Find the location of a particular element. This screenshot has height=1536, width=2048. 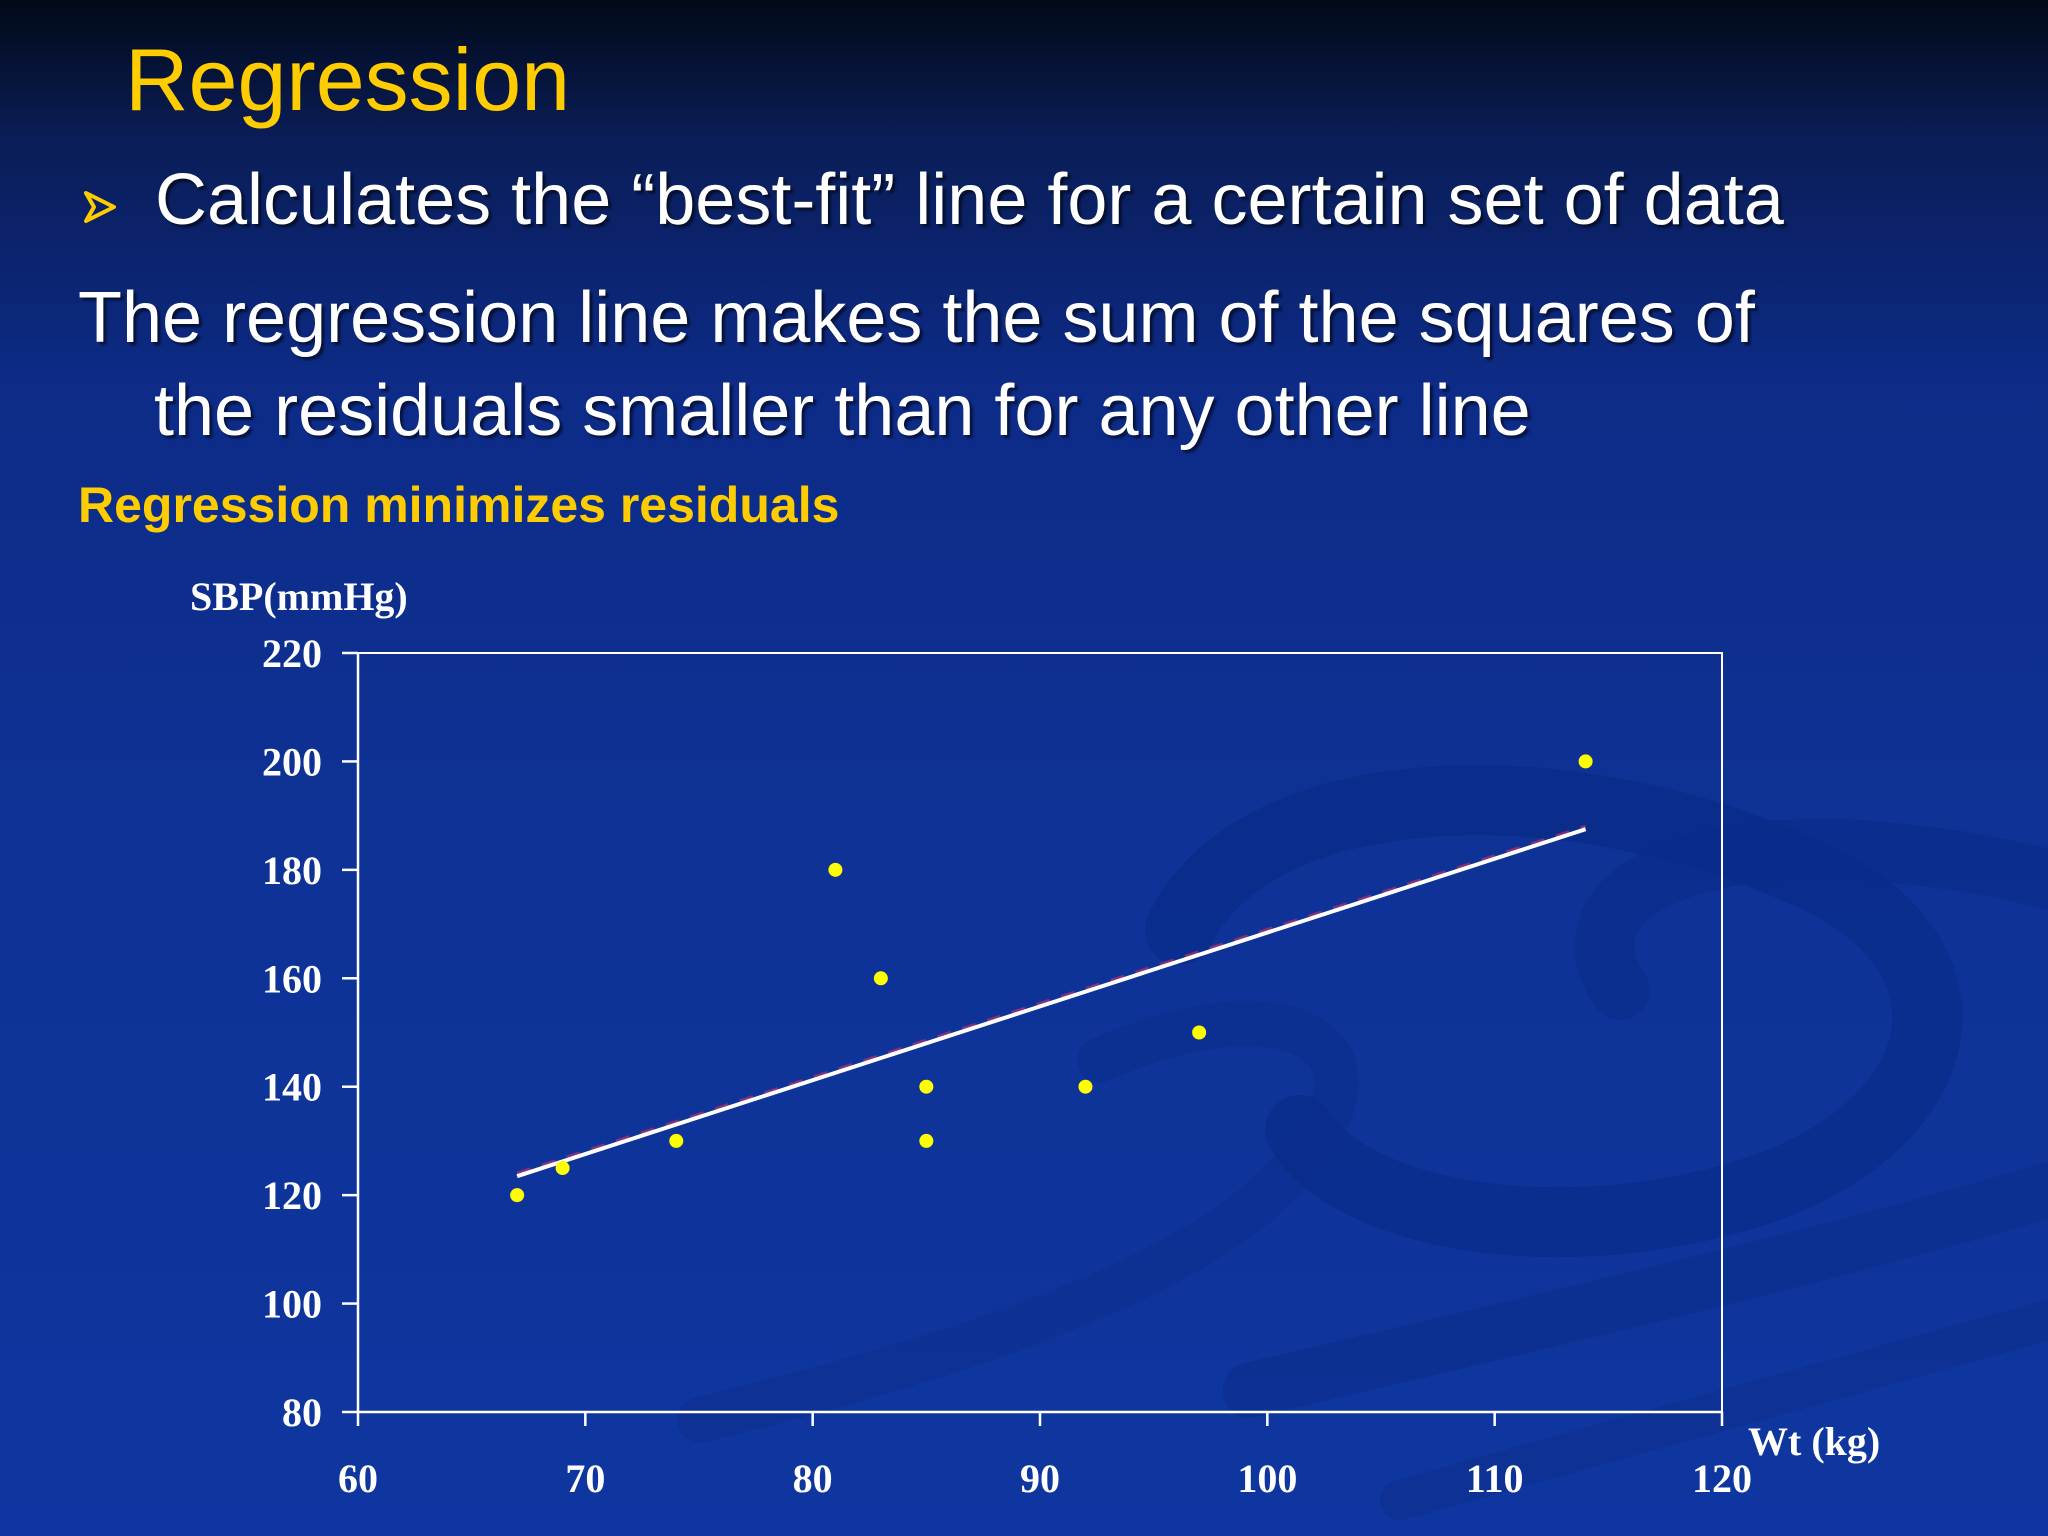

y-tick-label: 100 is located at coordinates (292, 1304).